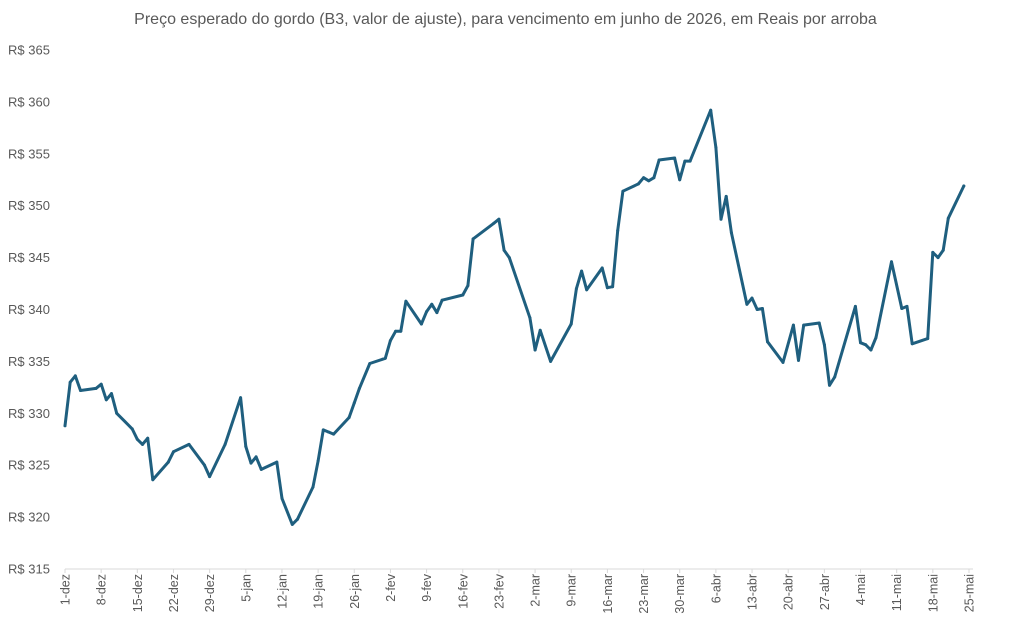  I want to click on y-tick-label: R$ 340, so click(29, 309).